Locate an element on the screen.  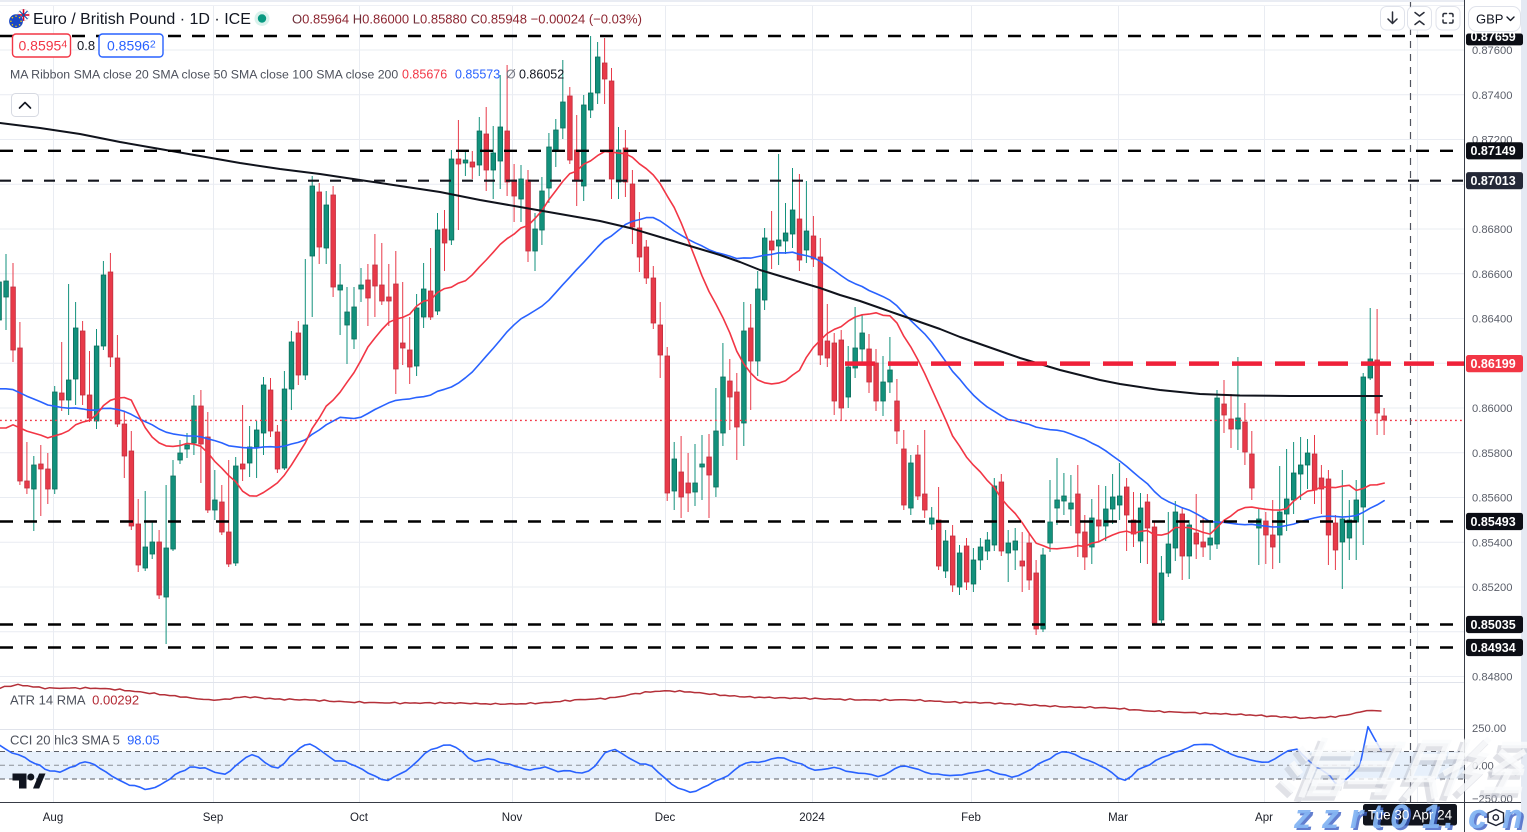
svg-text: 0.85035 is located at coordinates (1493, 625).